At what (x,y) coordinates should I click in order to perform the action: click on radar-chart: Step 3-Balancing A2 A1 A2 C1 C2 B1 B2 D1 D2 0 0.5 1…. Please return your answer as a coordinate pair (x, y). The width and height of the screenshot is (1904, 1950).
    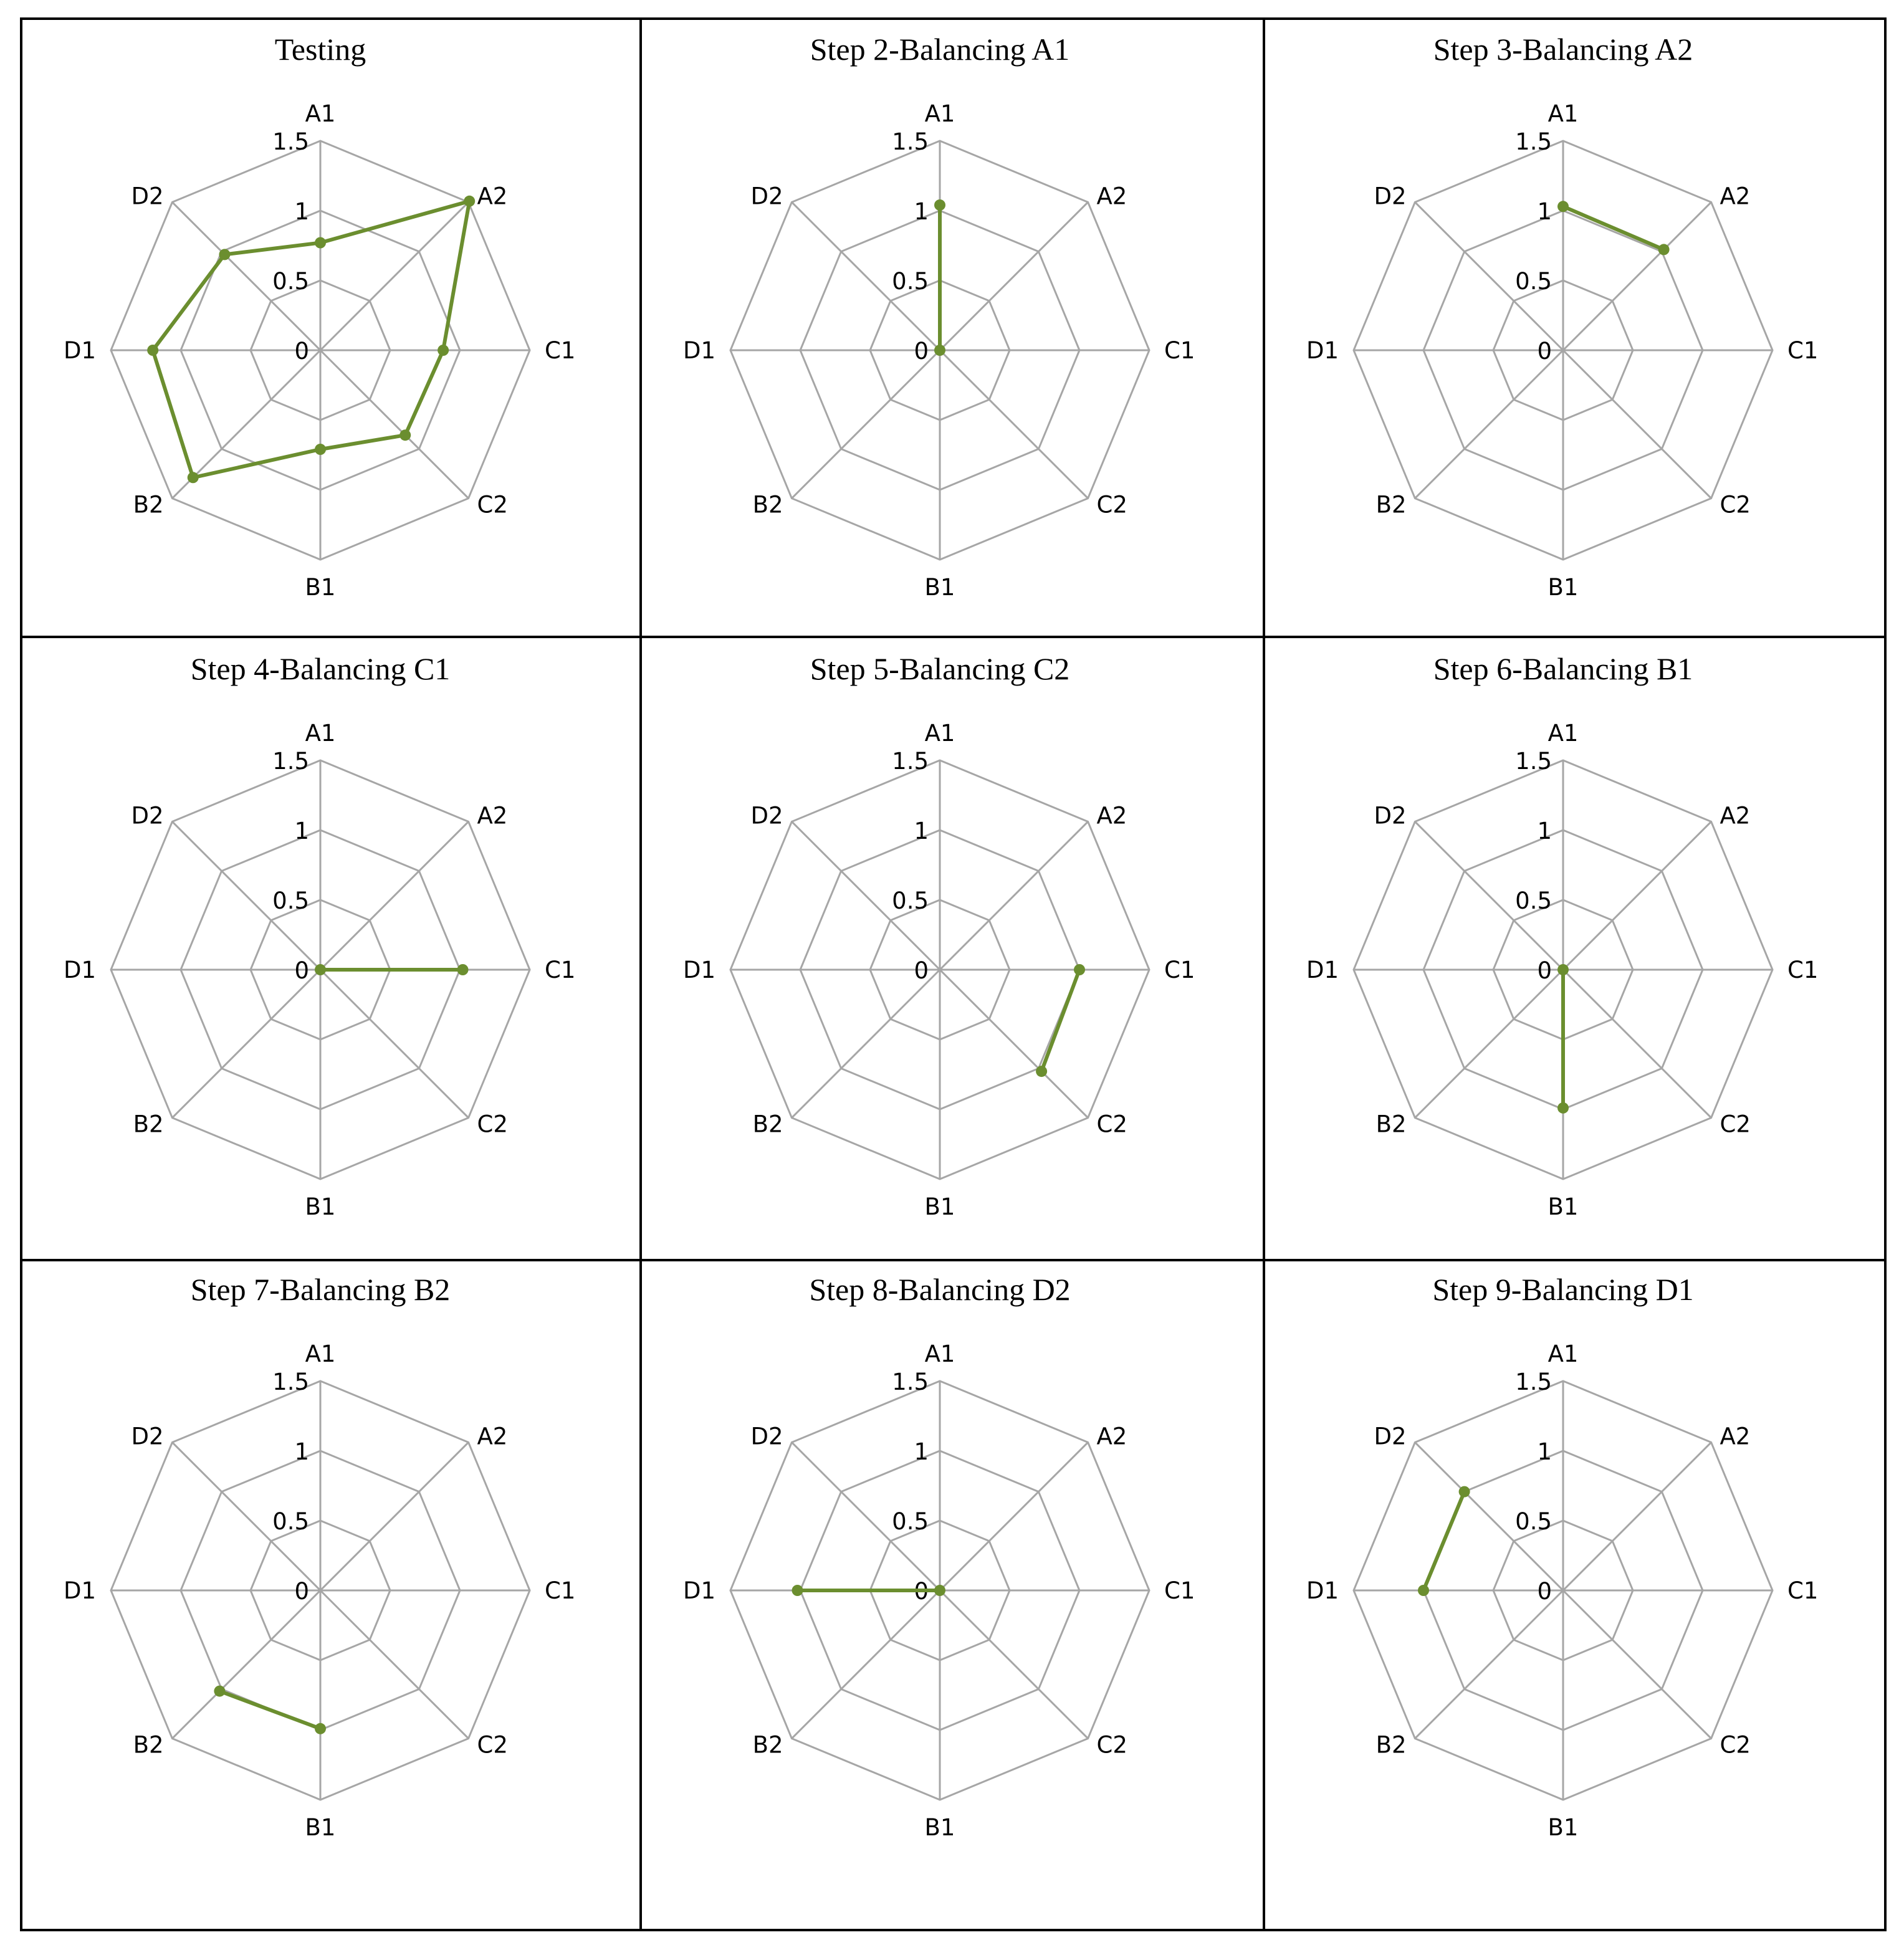
    Looking at the image, I should click on (1562, 316).